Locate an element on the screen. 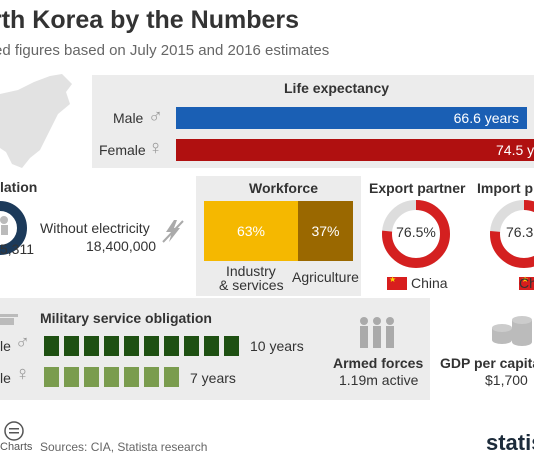  workforce-title: Workforce is located at coordinates (283, 188).